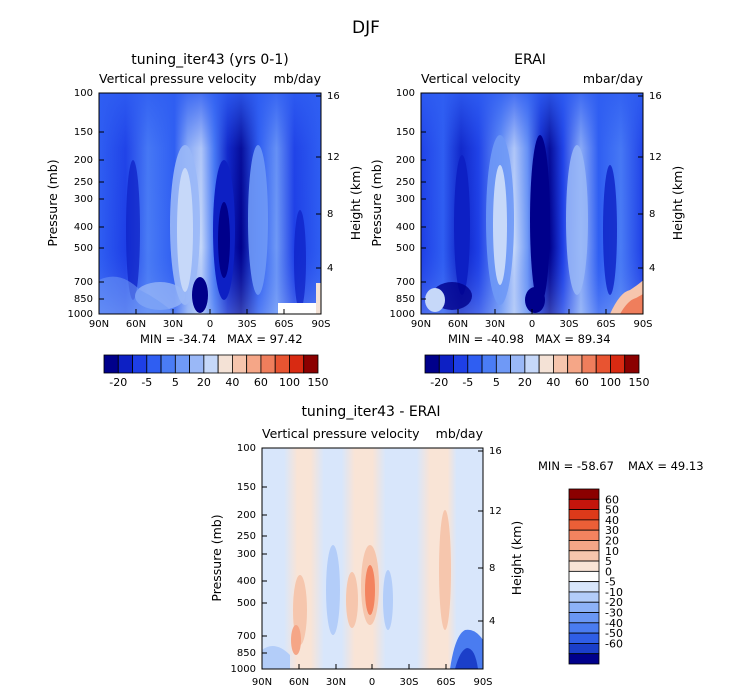 This screenshot has width=733, height=693. What do you see at coordinates (483, 676) in the screenshot?
I see `x-tick-label: 90S` at bounding box center [483, 676].